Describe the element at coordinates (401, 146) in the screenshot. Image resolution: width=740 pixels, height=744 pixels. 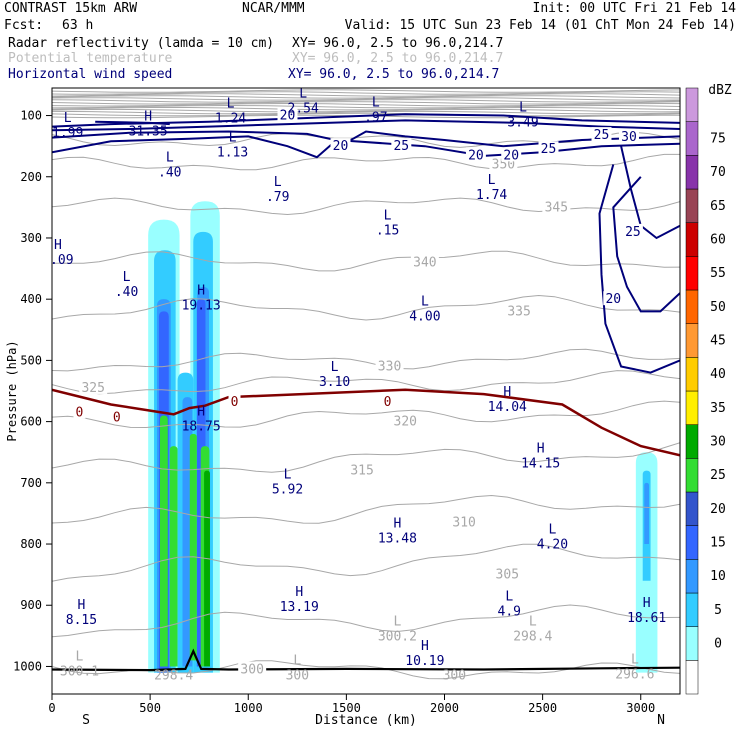
I see `wind-label-1: 25` at that location.